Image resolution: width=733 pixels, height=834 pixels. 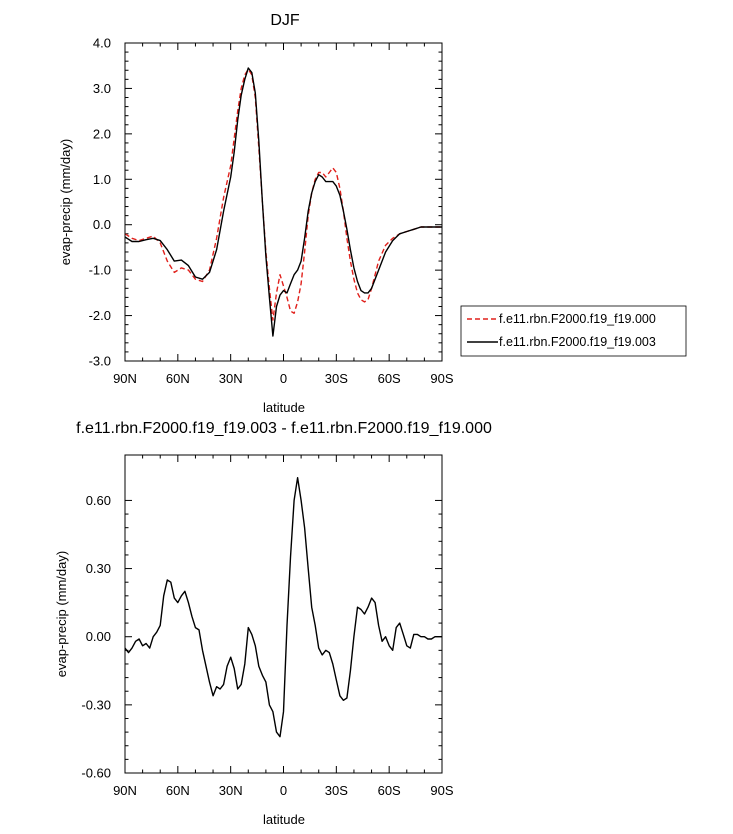 What do you see at coordinates (98, 500) in the screenshot?
I see `y-tick-label: 0.60` at bounding box center [98, 500].